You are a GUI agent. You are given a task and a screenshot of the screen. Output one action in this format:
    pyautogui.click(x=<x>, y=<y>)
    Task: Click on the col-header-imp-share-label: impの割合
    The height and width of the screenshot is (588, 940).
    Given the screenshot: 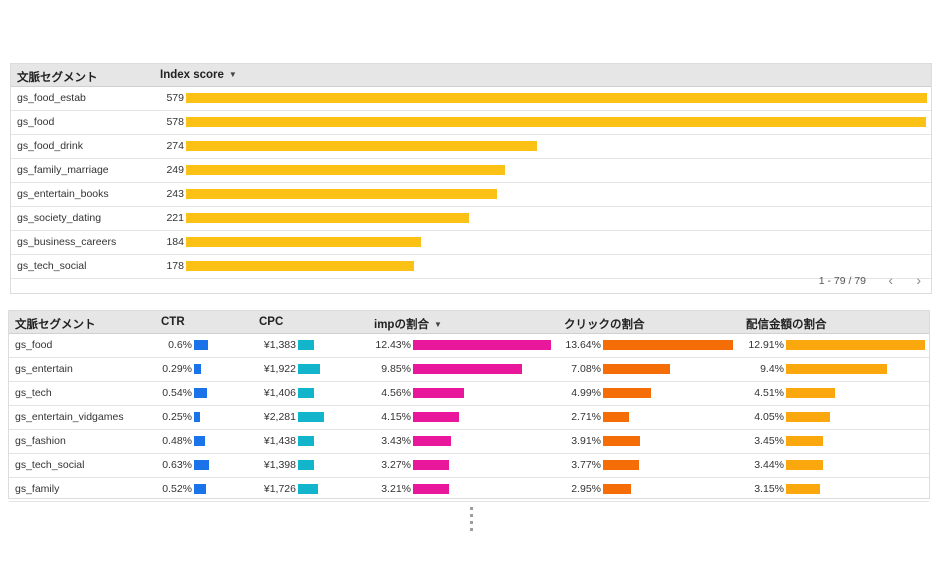 What is the action you would take?
    pyautogui.click(x=401, y=325)
    